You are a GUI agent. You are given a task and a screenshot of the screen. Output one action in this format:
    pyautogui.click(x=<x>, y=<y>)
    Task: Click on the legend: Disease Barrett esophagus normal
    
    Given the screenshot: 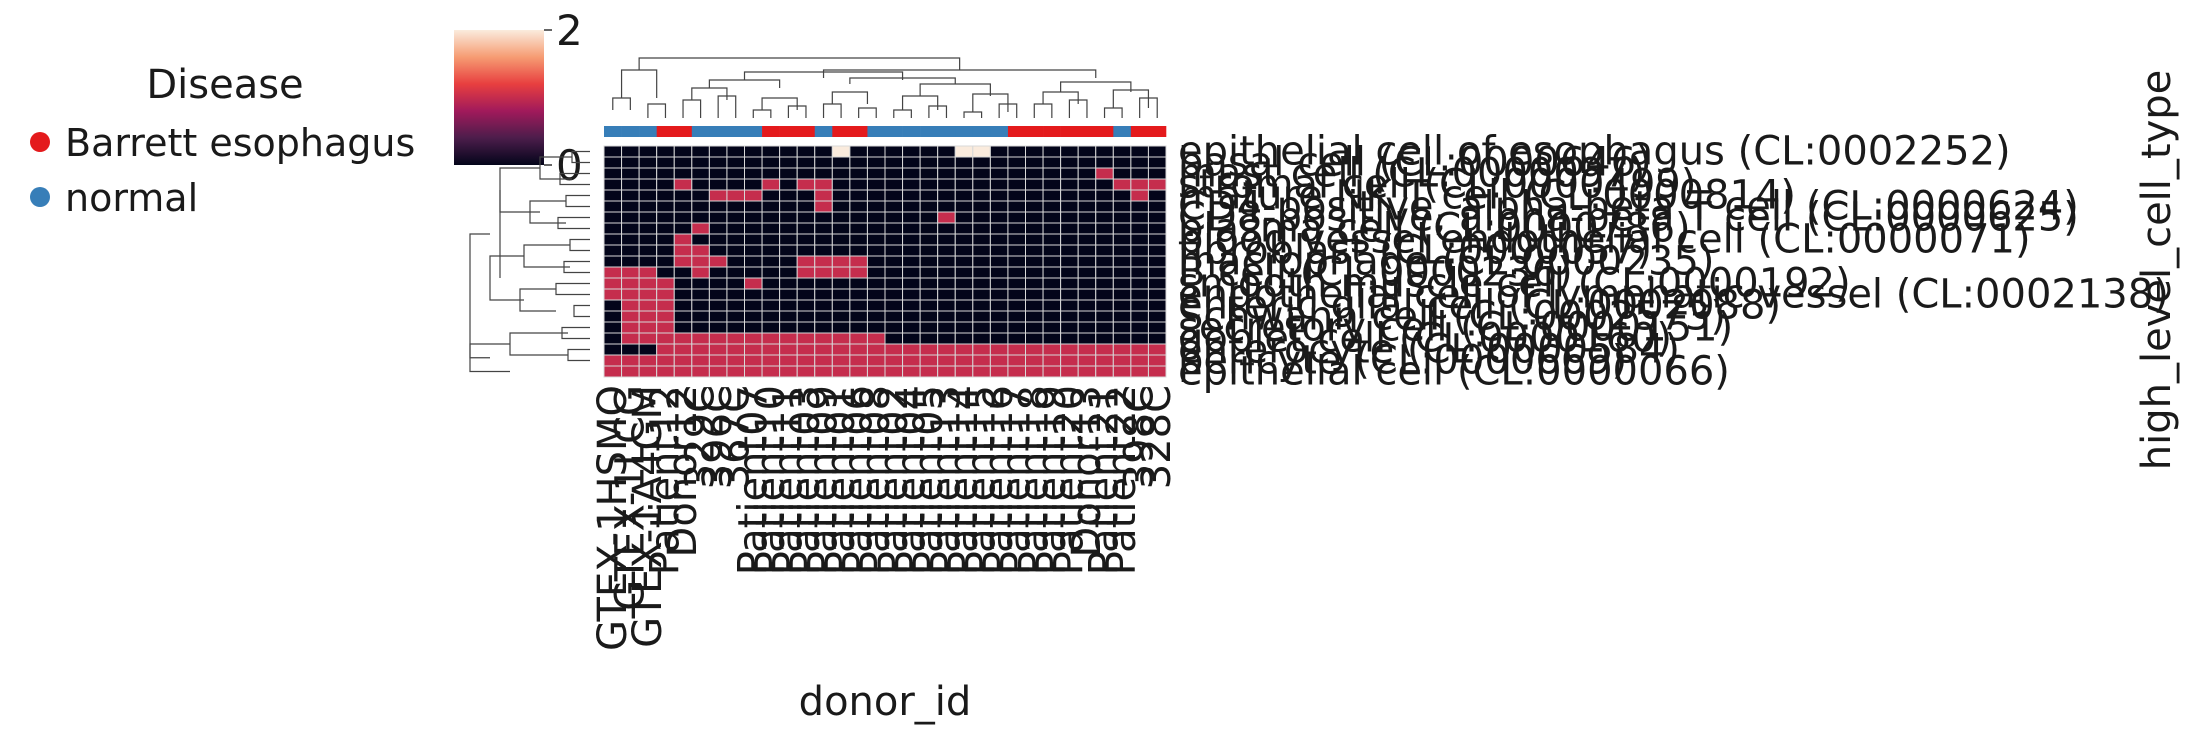 What is the action you would take?
    pyautogui.click(x=222, y=141)
    